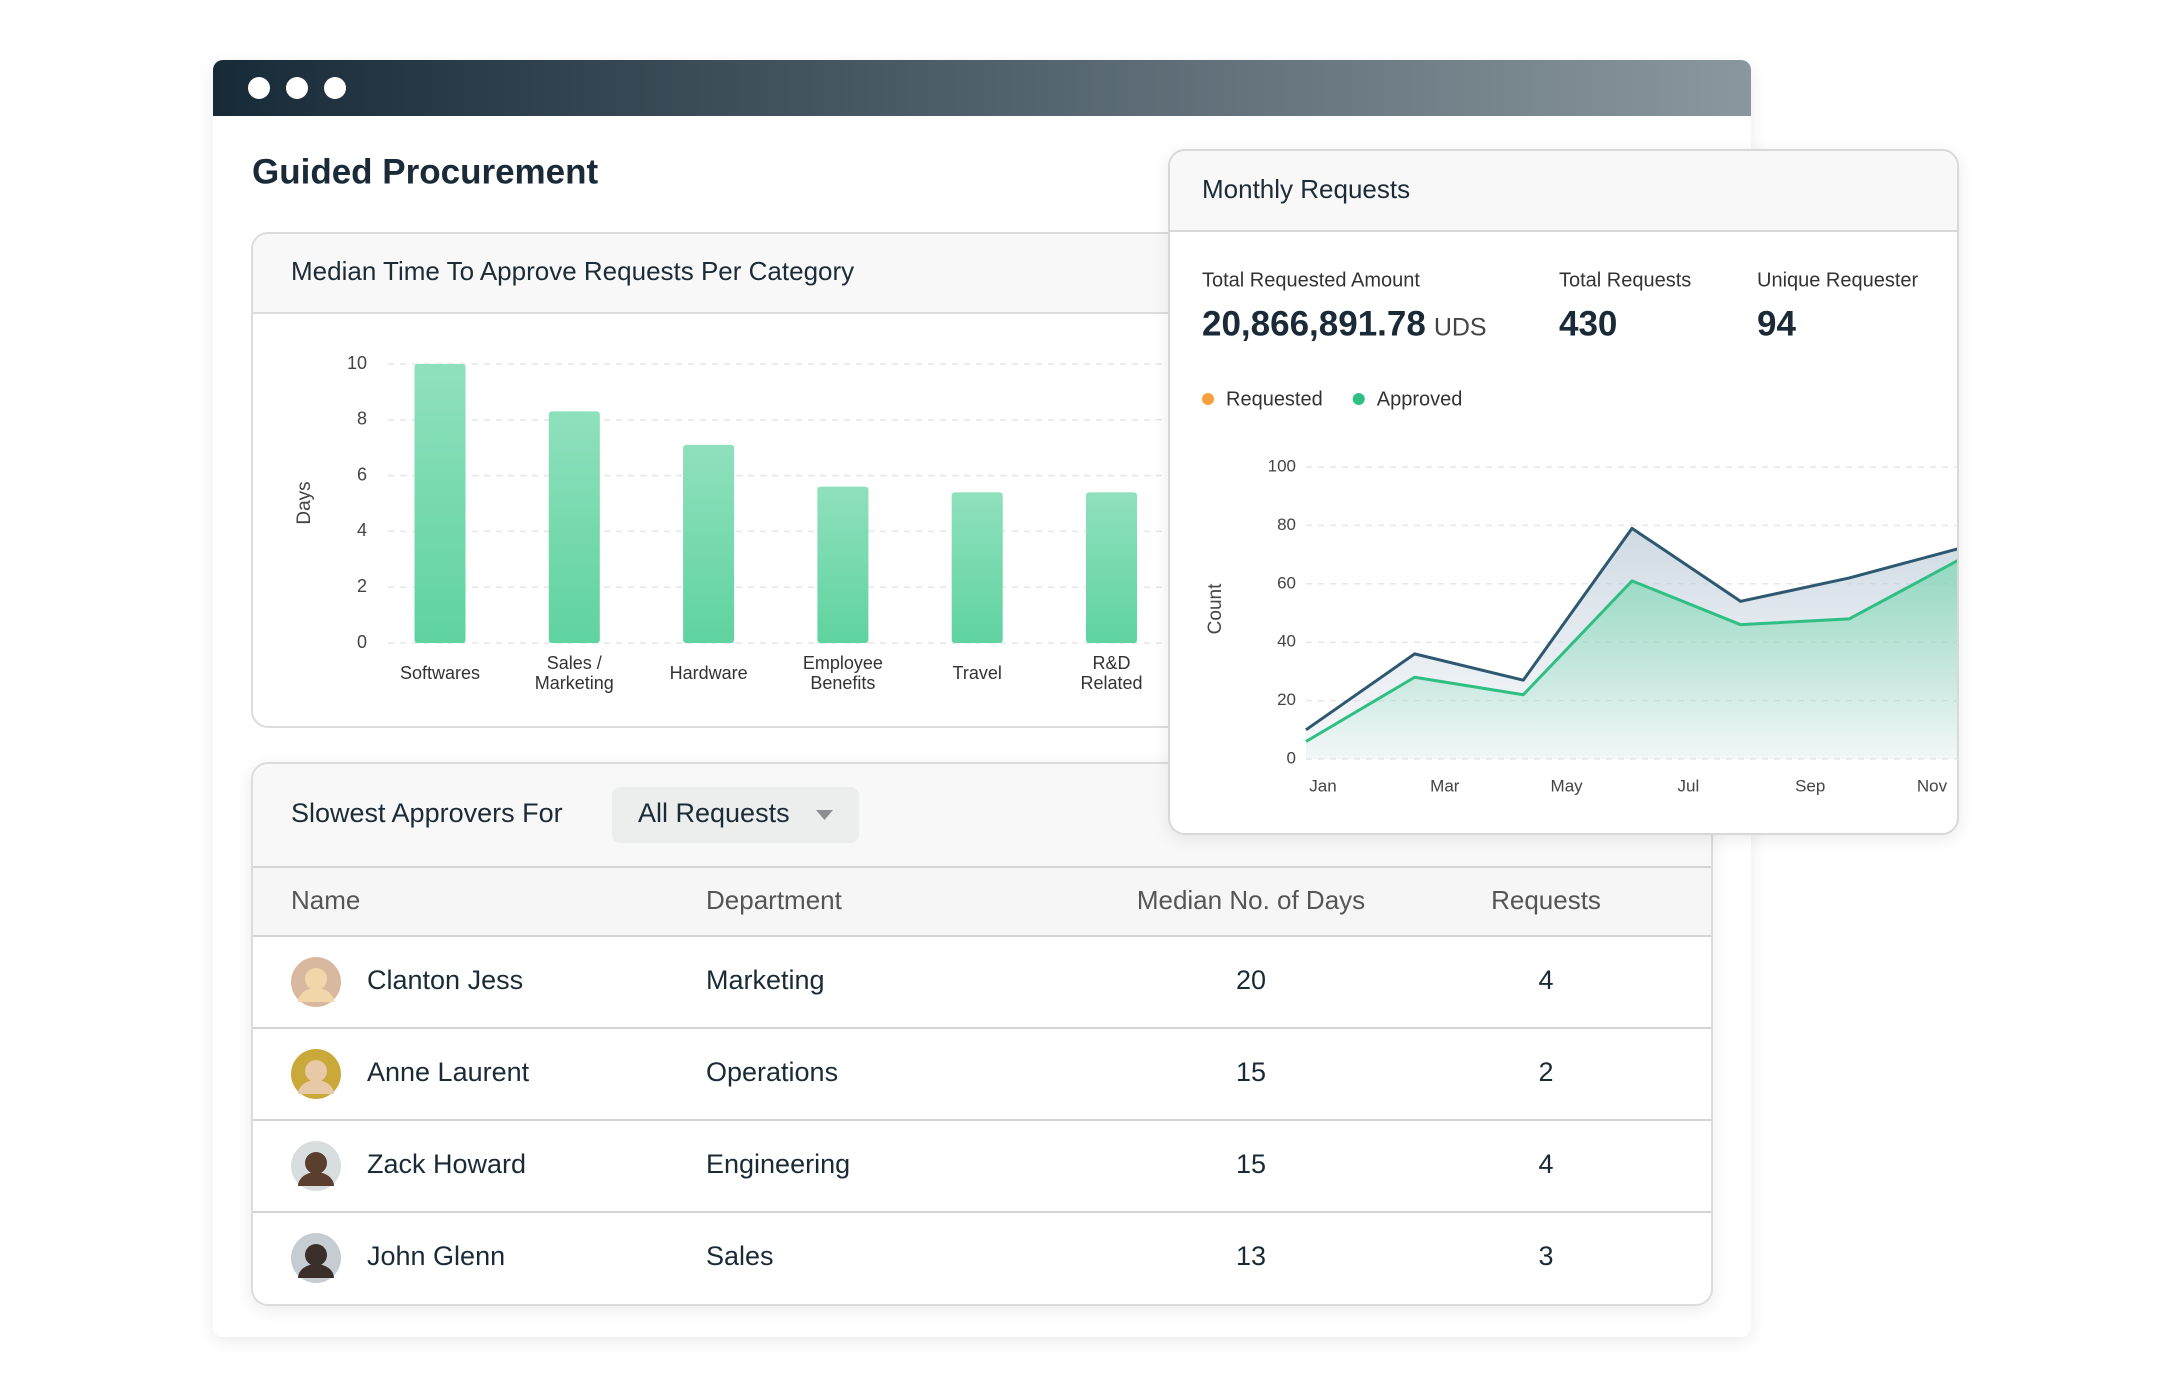 Image resolution: width=2160 pixels, height=1400 pixels. Describe the element at coordinates (425, 171) in the screenshot. I see `page-title: Guided Procurement` at that location.